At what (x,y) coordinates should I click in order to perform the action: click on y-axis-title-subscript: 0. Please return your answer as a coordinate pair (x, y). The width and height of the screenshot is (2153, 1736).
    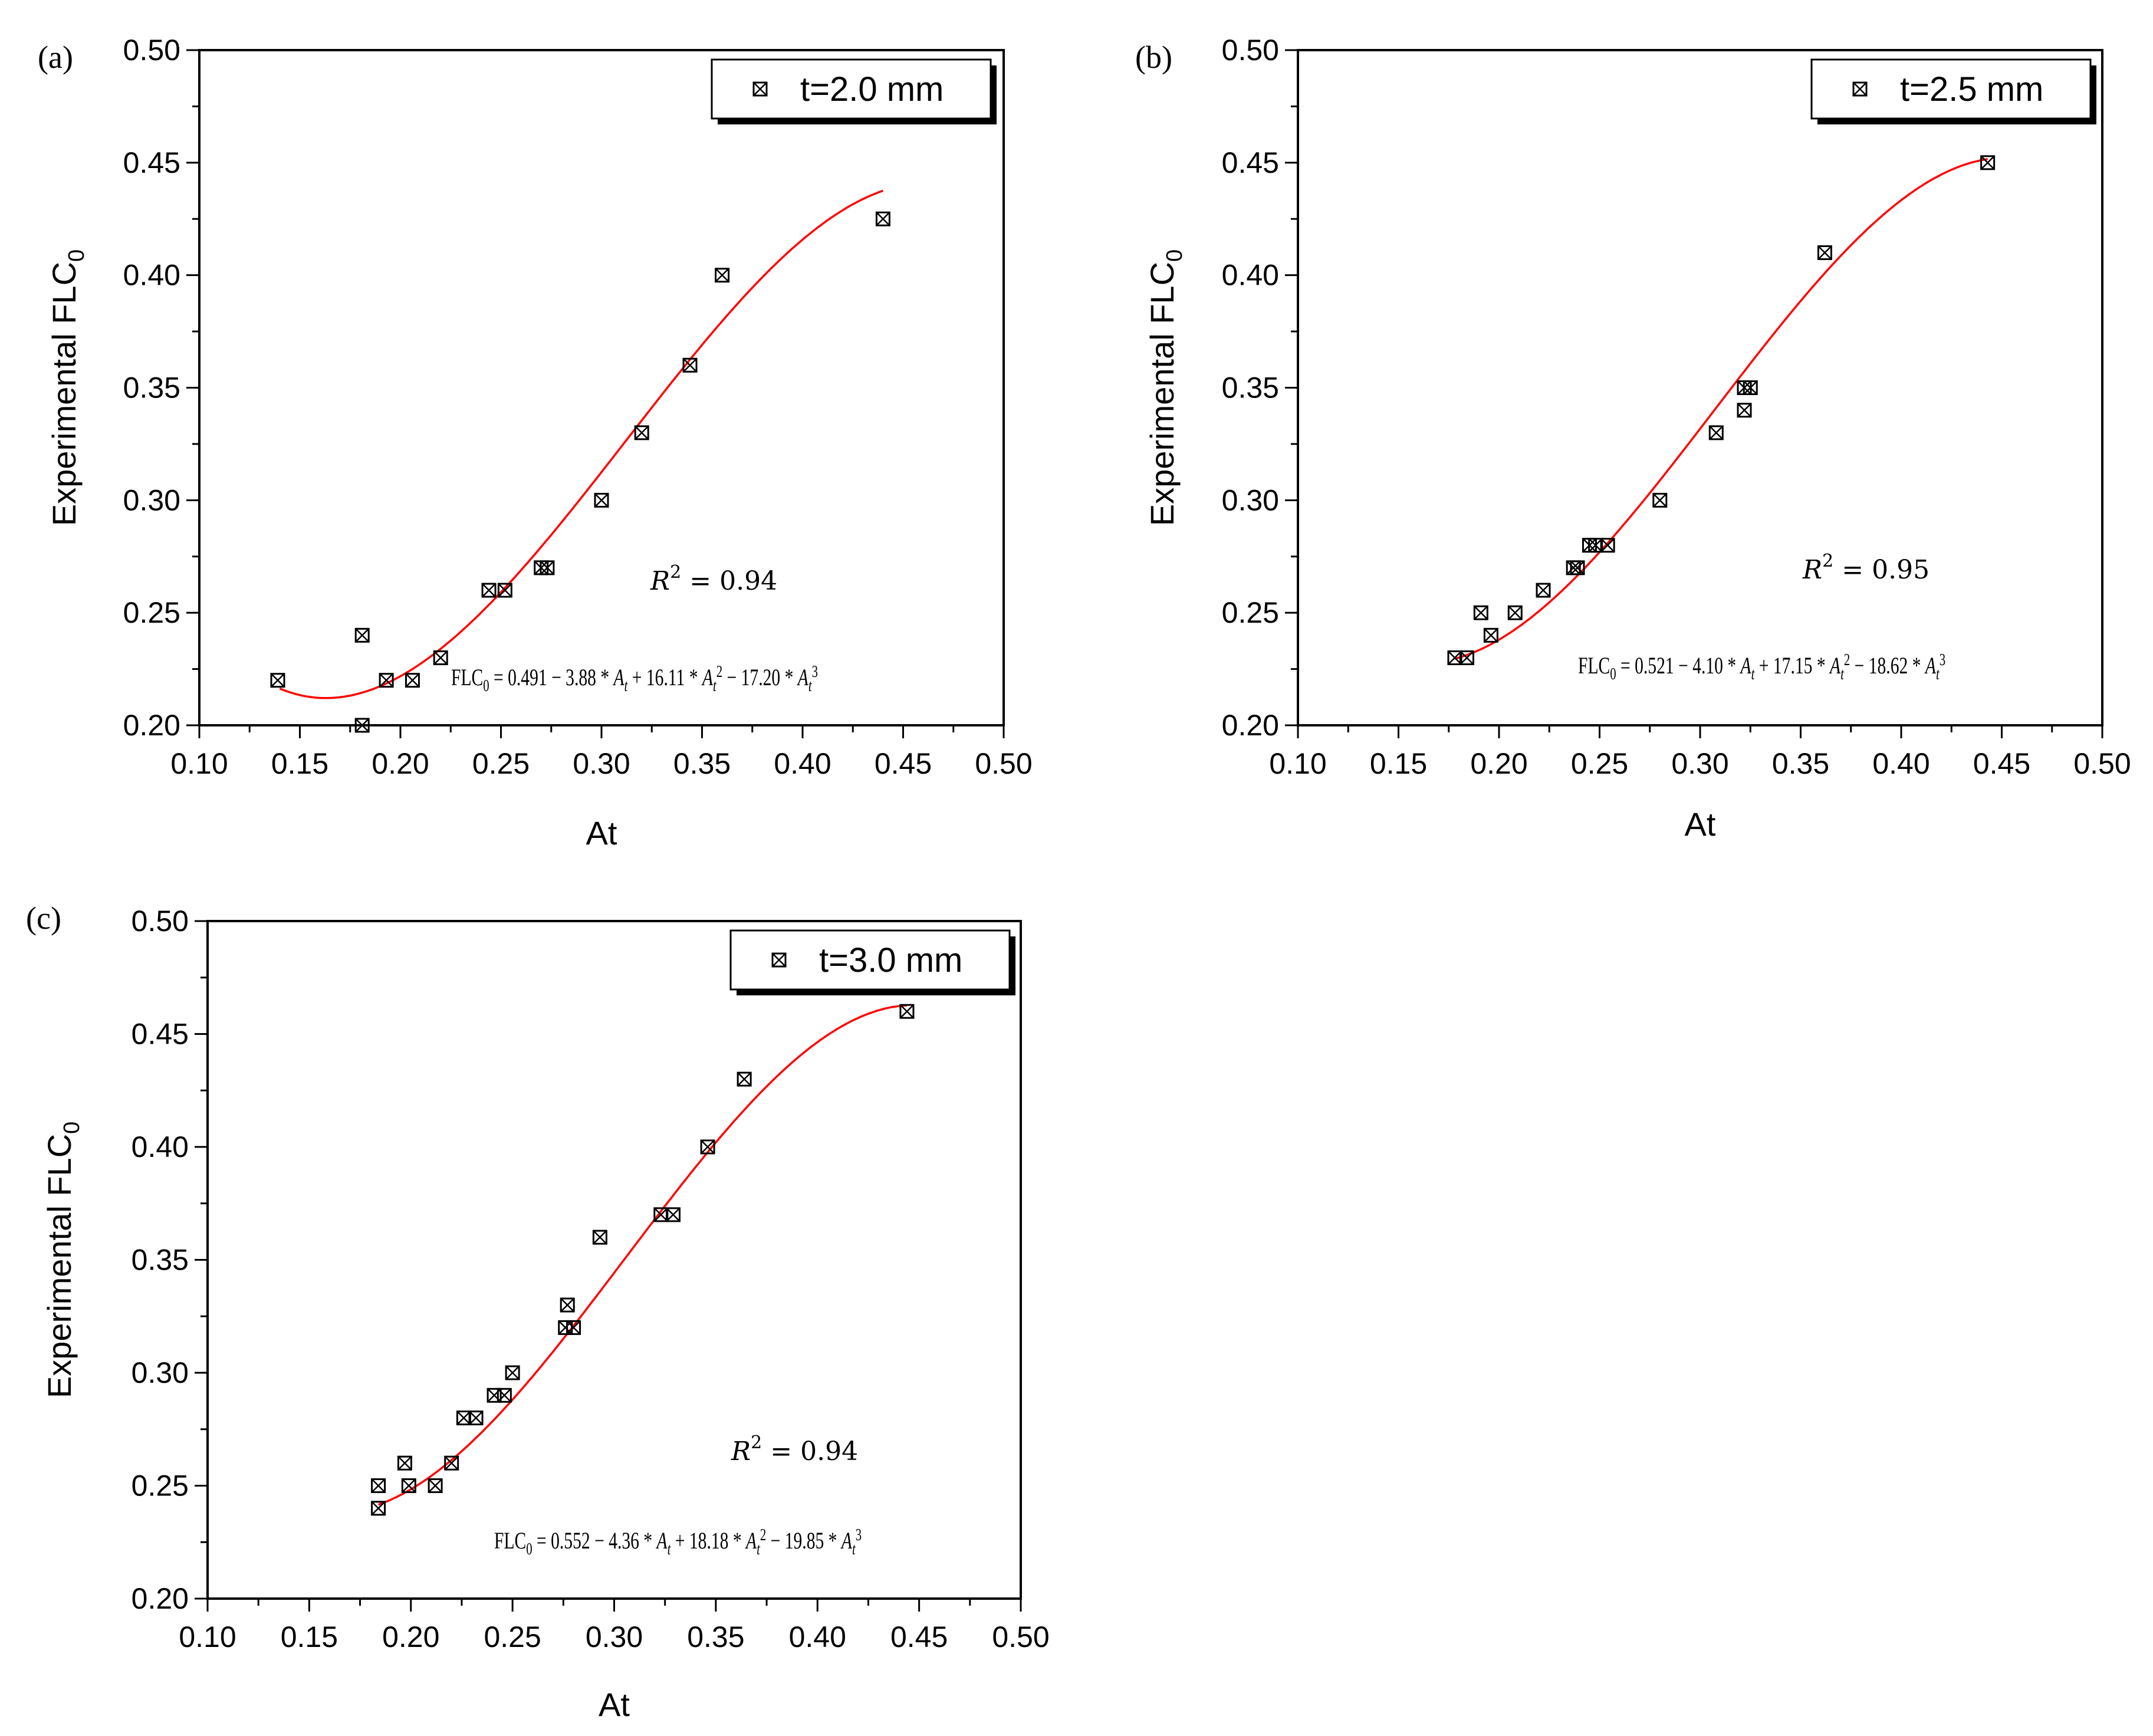
    Looking at the image, I should click on (1174, 256).